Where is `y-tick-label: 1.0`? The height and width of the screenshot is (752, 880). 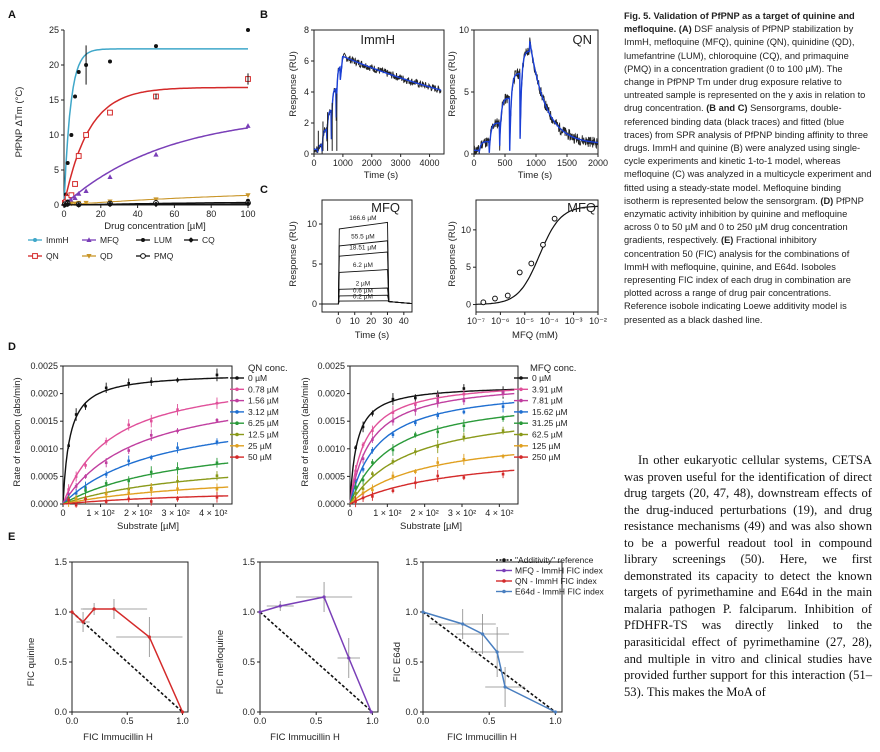 y-tick-label: 1.0 is located at coordinates (411, 612).